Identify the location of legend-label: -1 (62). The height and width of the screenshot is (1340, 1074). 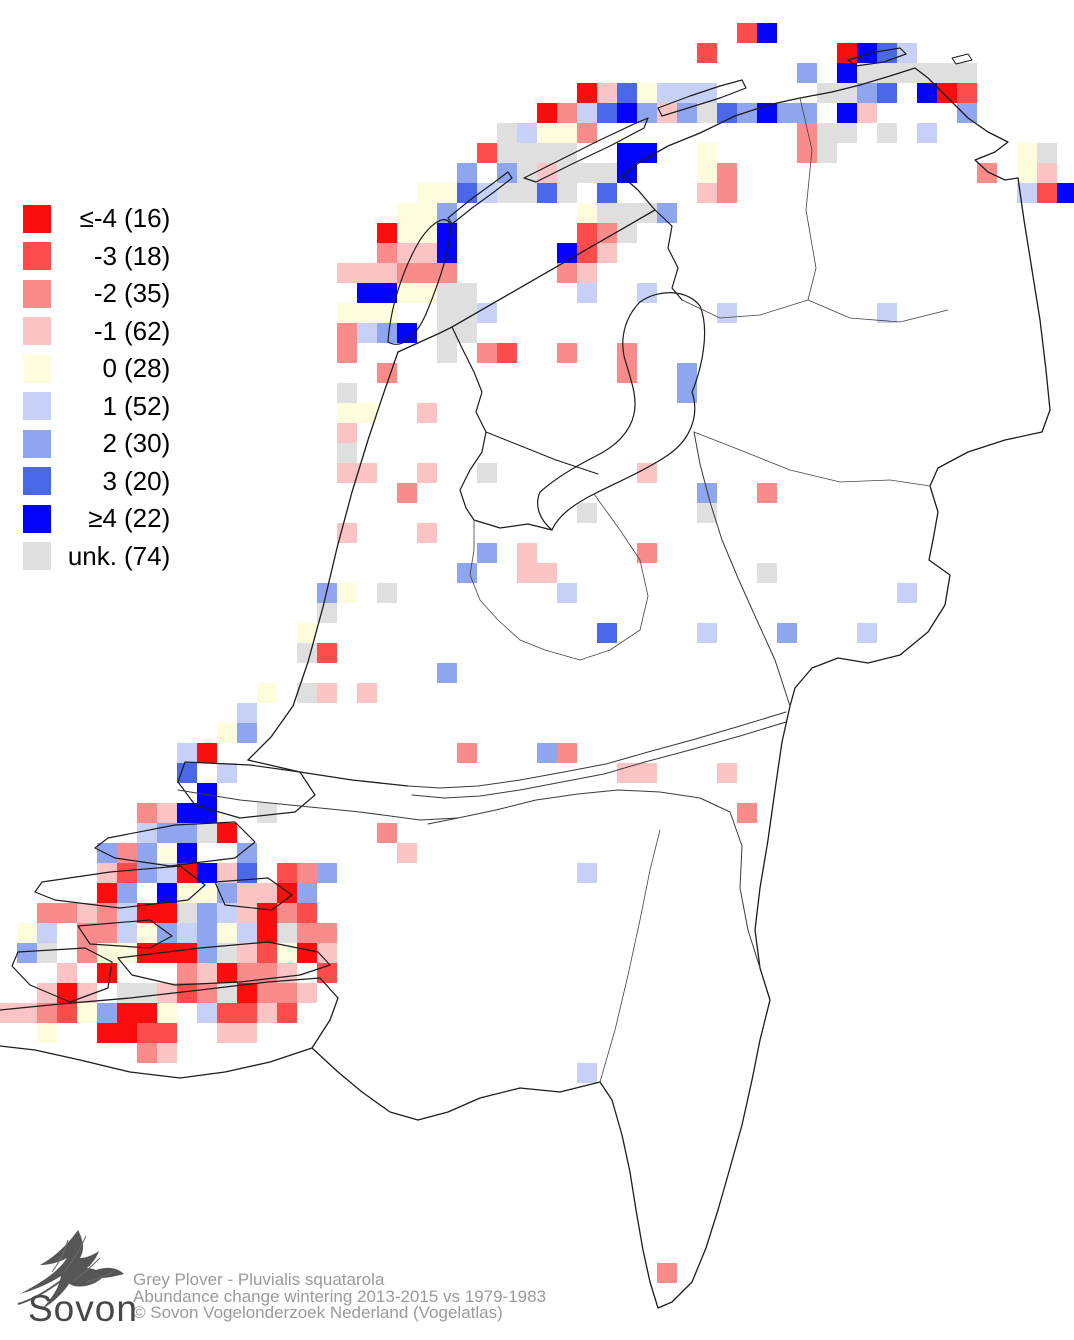
(132, 330).